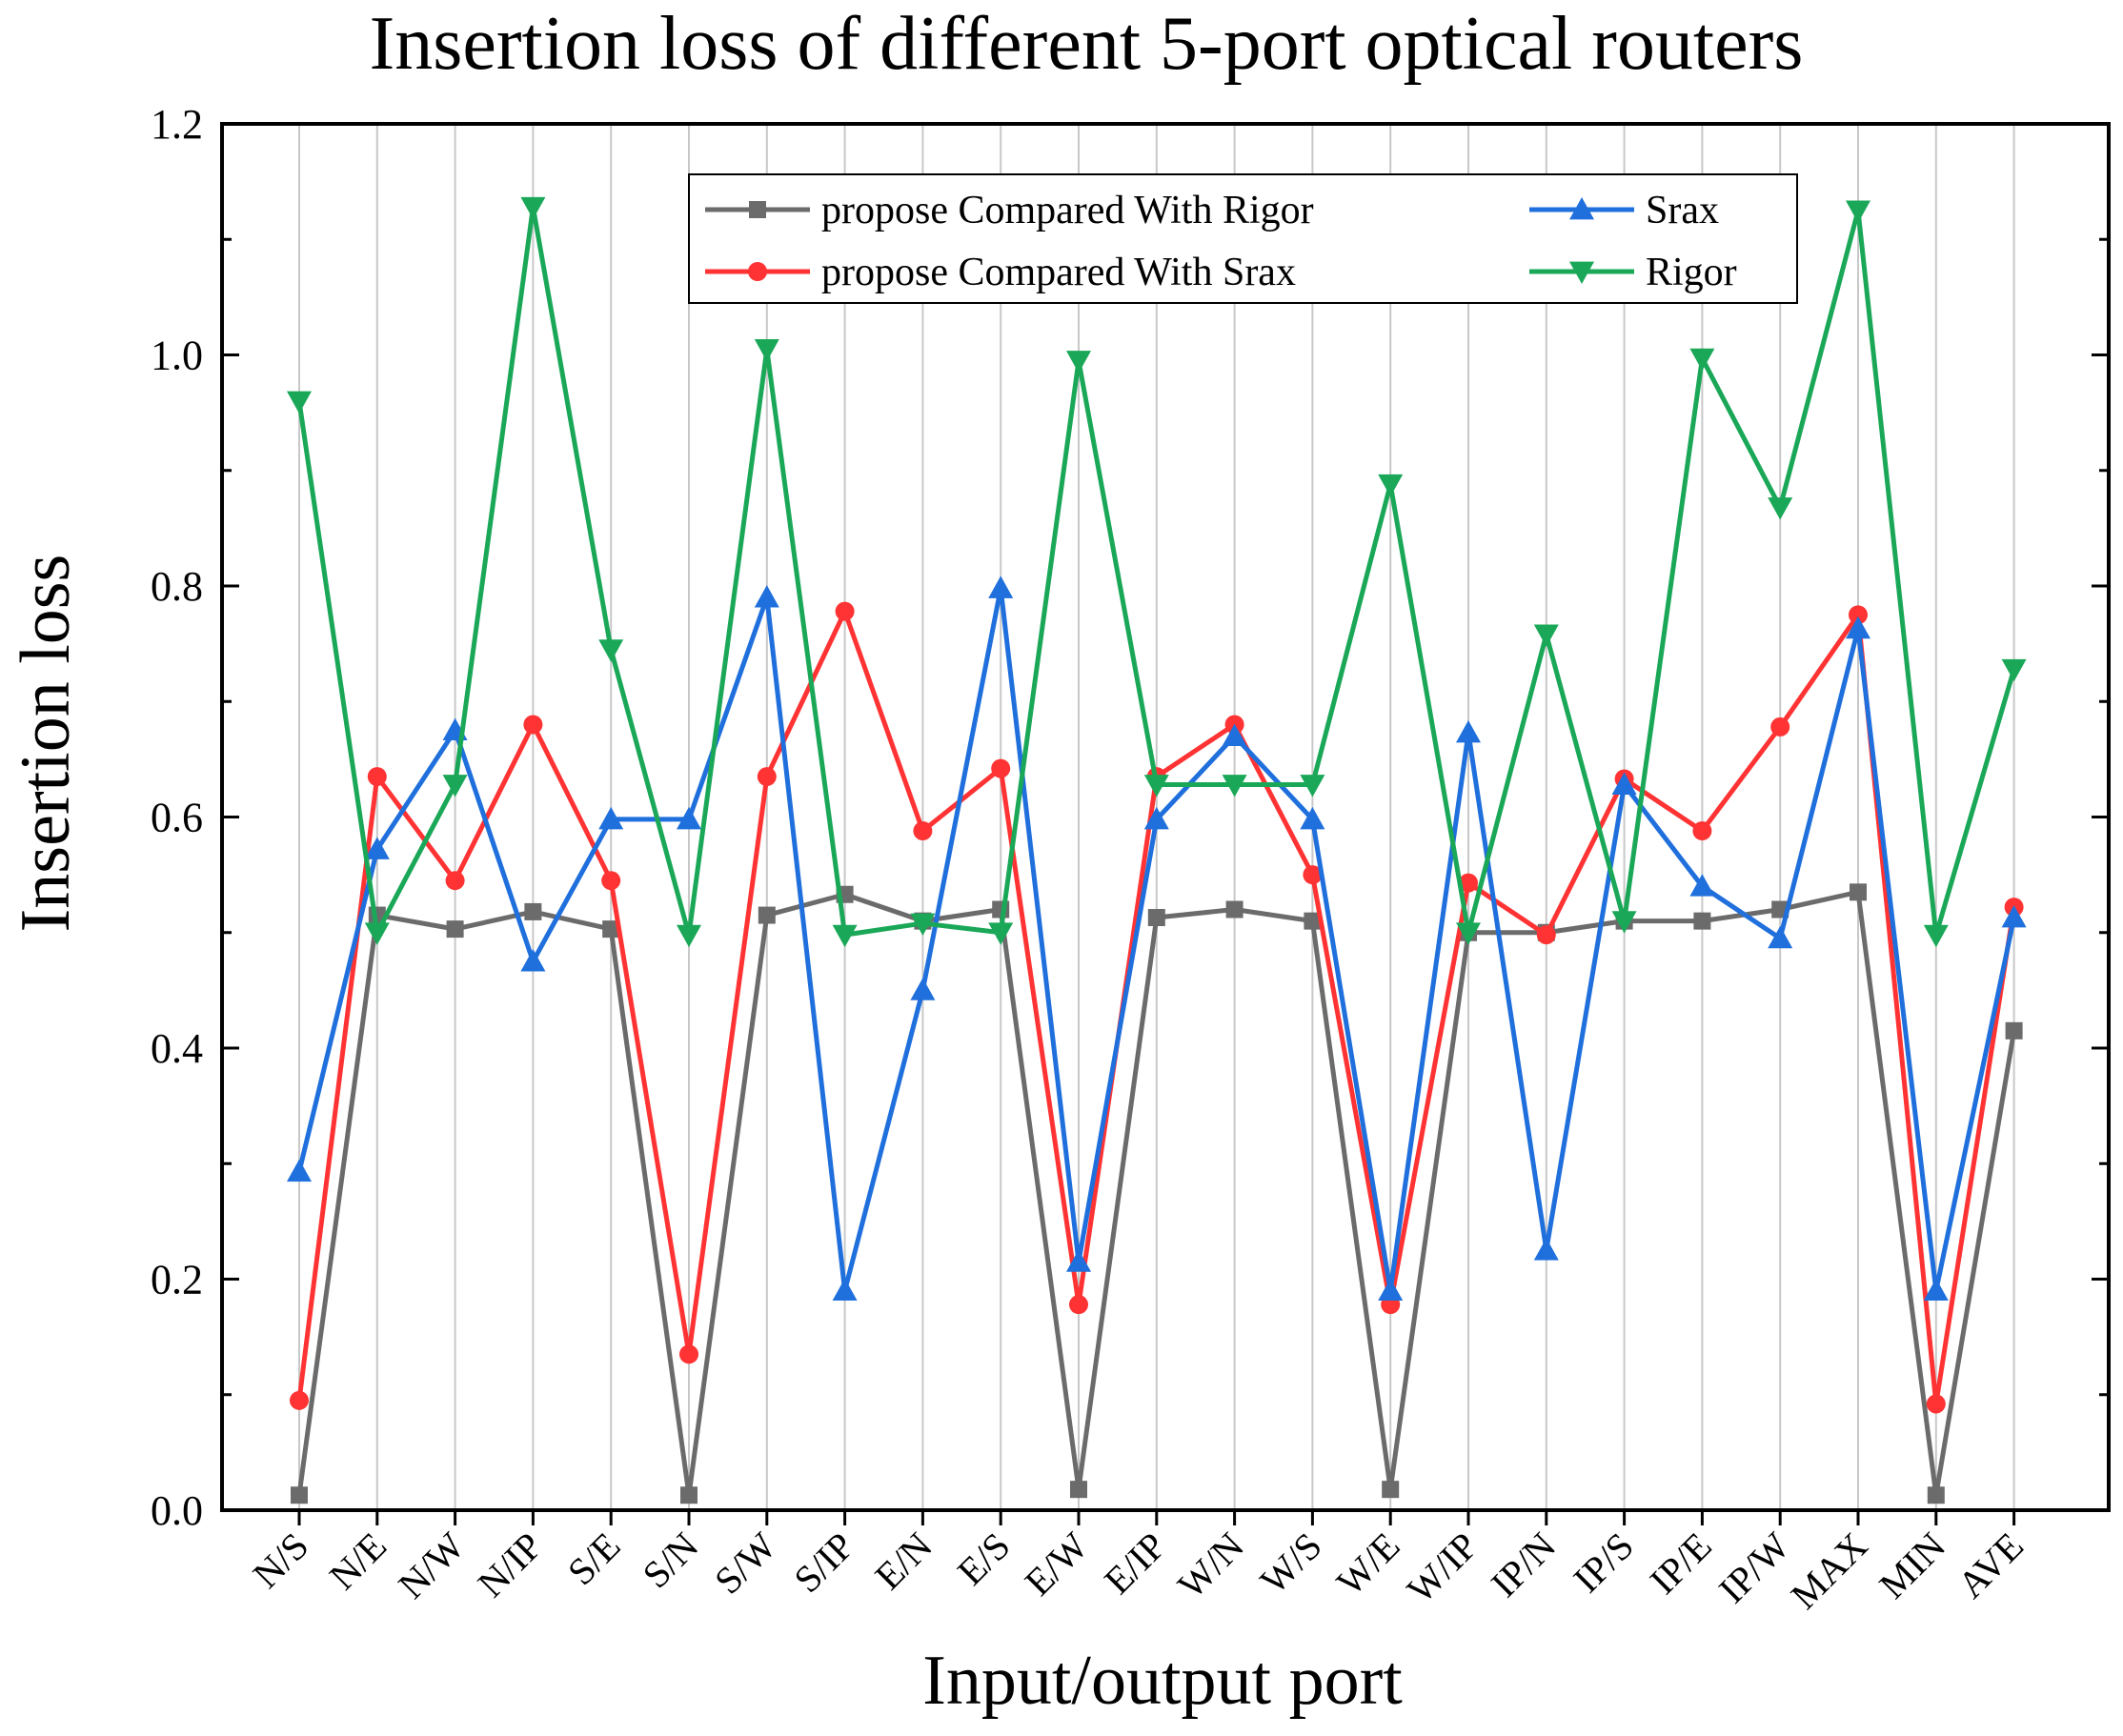  What do you see at coordinates (1057, 1564) in the screenshot?
I see `x-tick-label: E/W` at bounding box center [1057, 1564].